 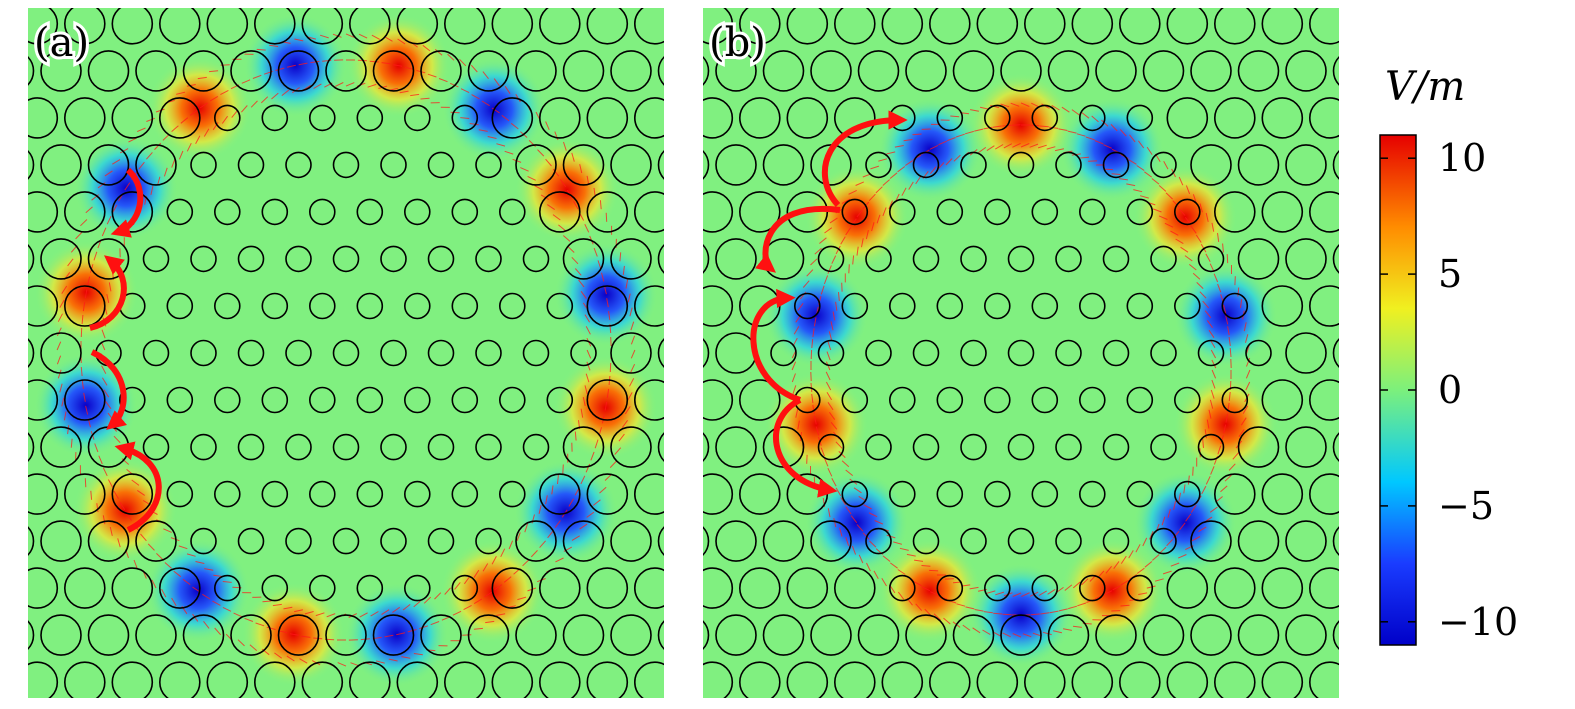 What do you see at coordinates (1448, 355) in the screenshot?
I see `colorbar: V/m 10 5 0 −5 −10` at bounding box center [1448, 355].